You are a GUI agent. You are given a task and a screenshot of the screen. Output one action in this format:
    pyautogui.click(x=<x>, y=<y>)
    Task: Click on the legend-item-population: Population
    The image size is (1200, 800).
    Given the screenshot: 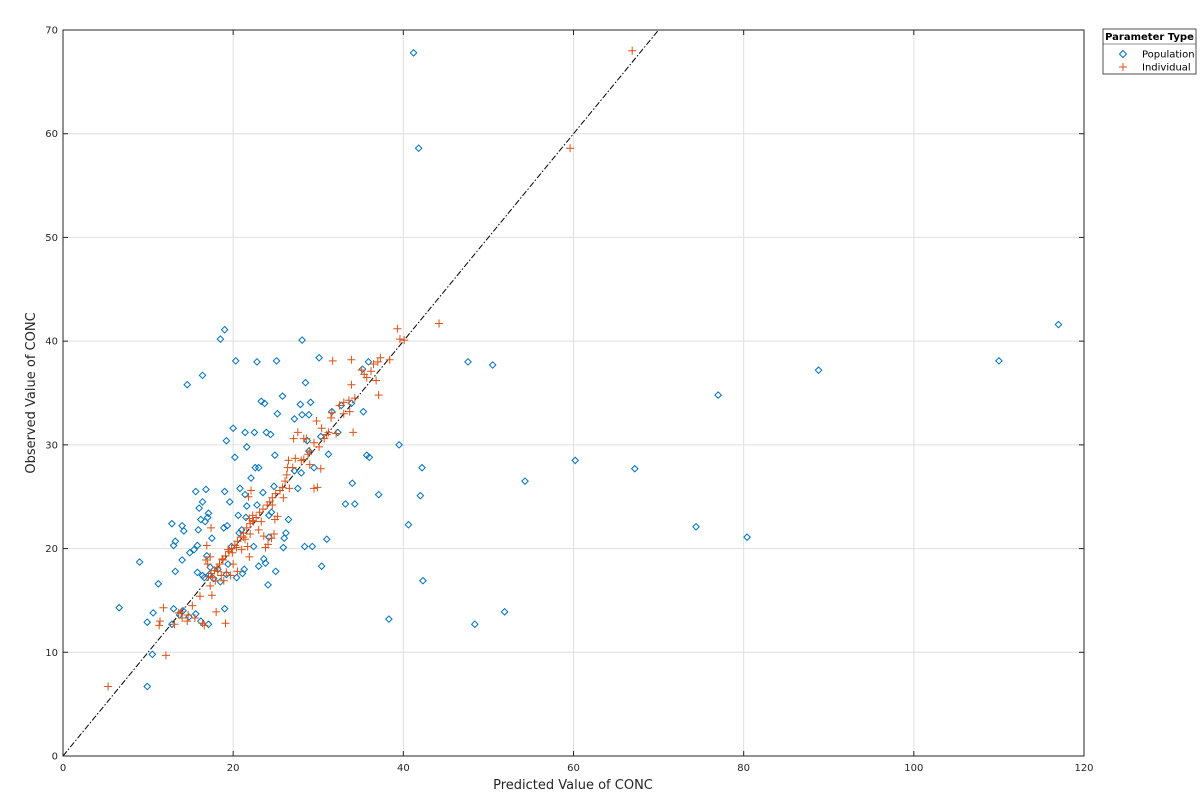 What is the action you would take?
    pyautogui.click(x=1156, y=55)
    